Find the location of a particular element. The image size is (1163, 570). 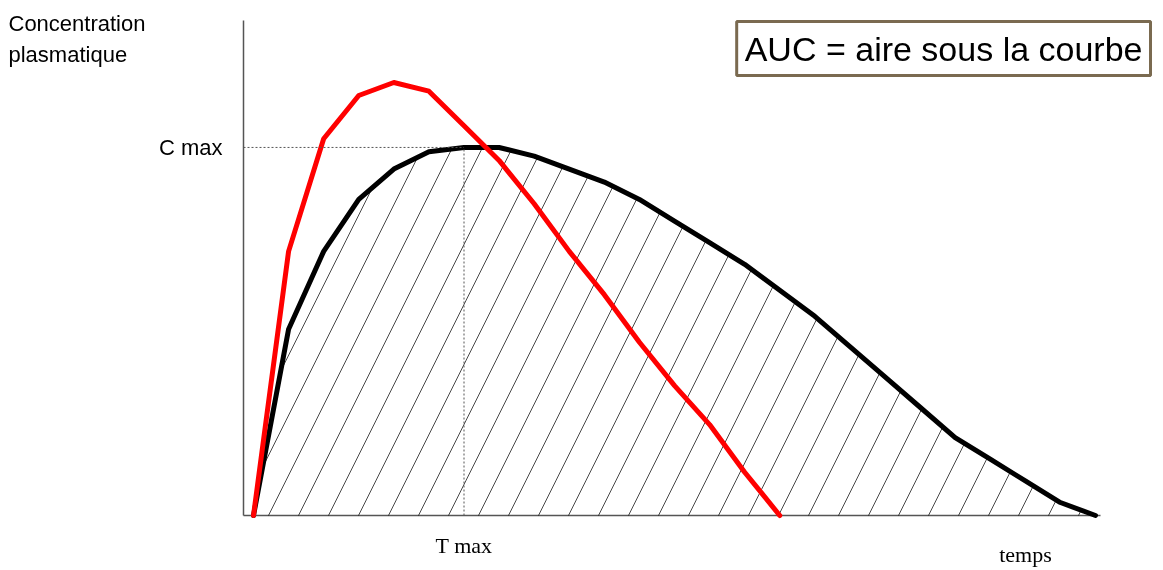

text: AUC = aire sous la courbe is located at coordinates (943, 48).